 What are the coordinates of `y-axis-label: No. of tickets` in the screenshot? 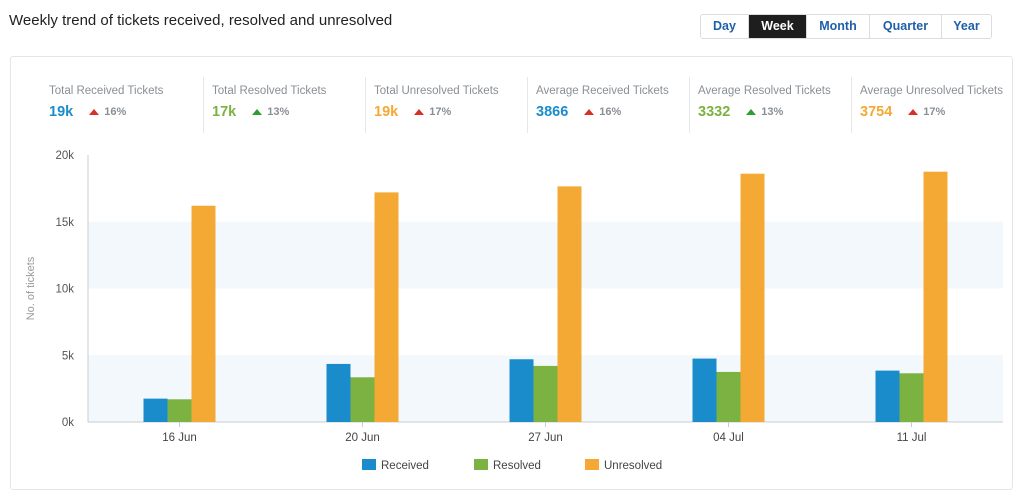 It's located at (31, 288).